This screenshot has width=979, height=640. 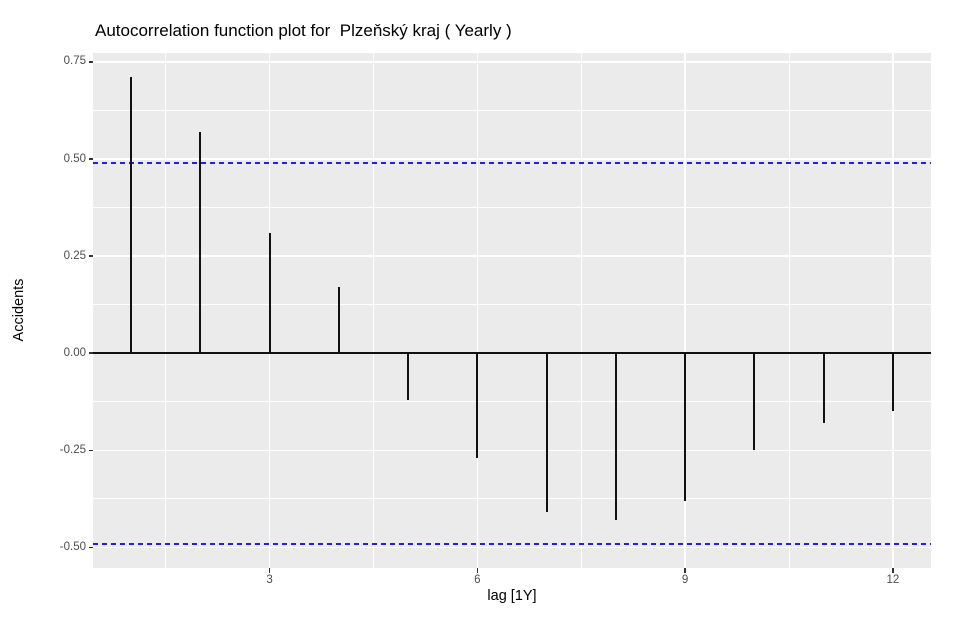 What do you see at coordinates (72, 449) in the screenshot?
I see `y-tick-label: -0.25` at bounding box center [72, 449].